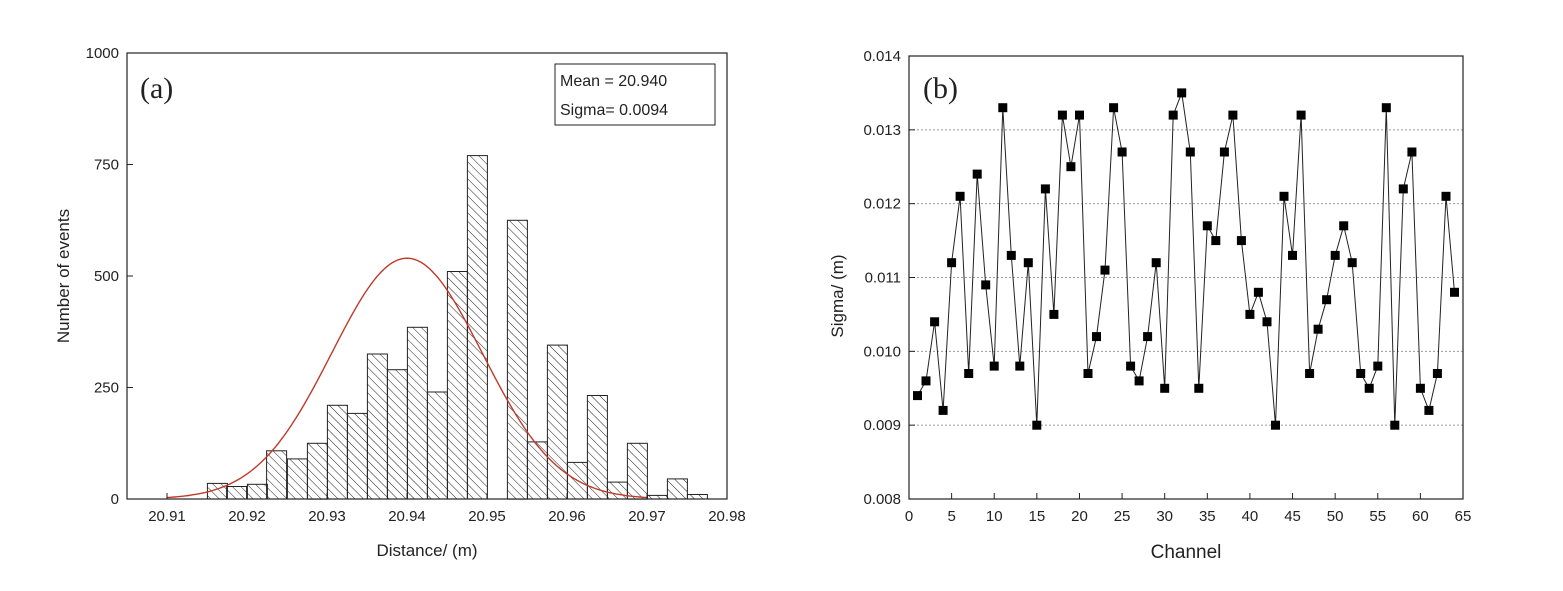 This screenshot has height=591, width=1563. What do you see at coordinates (882, 425) in the screenshot?
I see `y-tick-label: 0.009` at bounding box center [882, 425].